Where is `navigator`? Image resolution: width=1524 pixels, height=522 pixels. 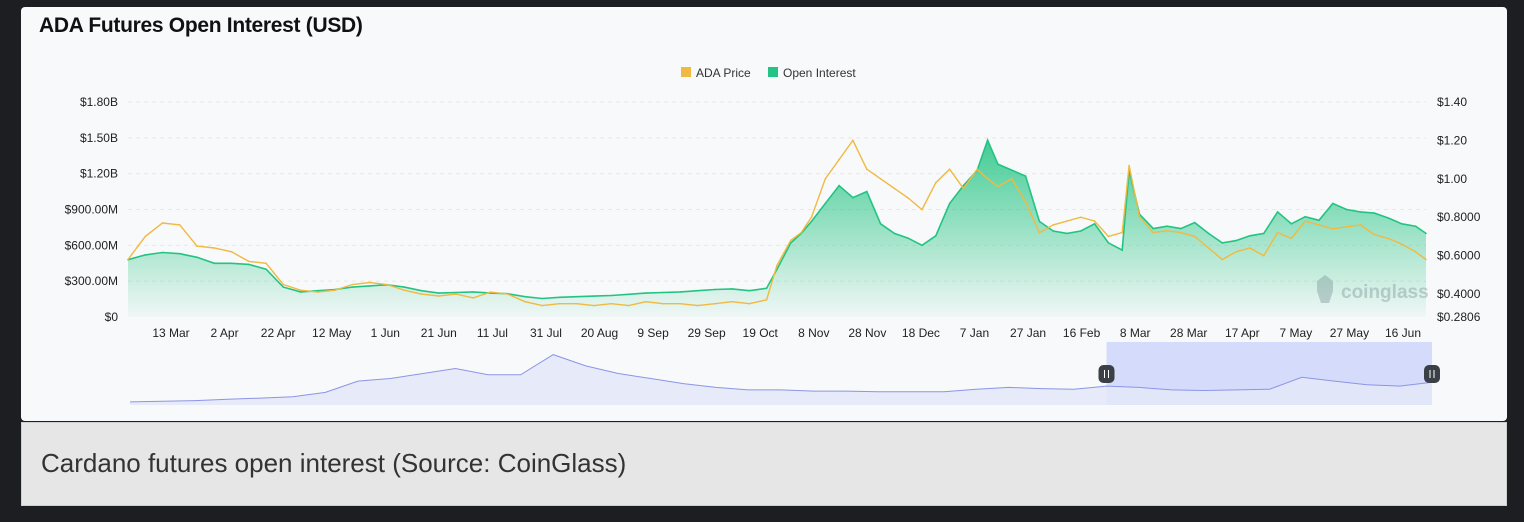 navigator is located at coordinates (784, 373).